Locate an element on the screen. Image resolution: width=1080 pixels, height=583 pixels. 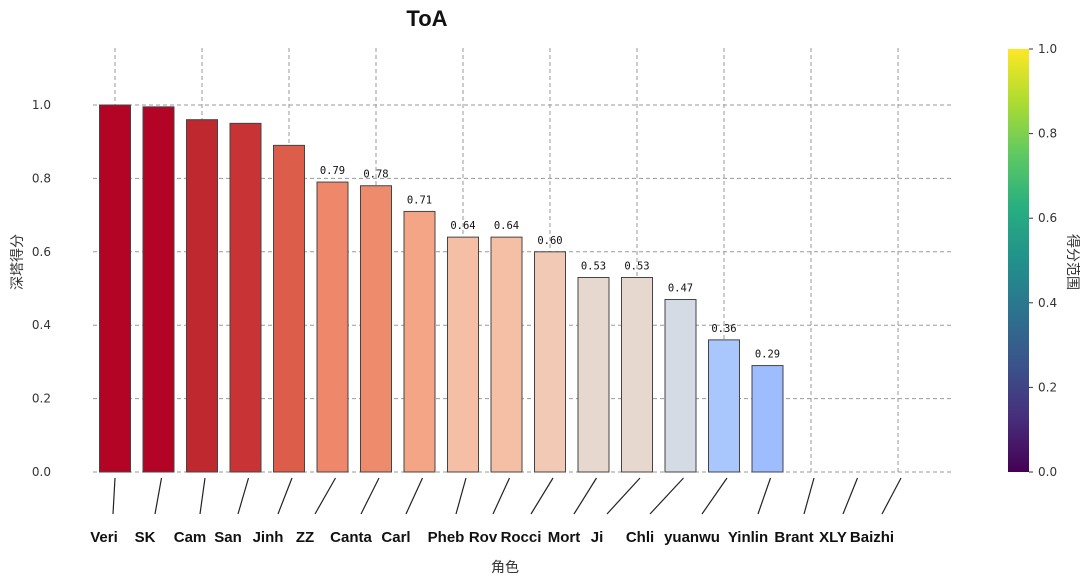
bar-canta is located at coordinates (376, 329).